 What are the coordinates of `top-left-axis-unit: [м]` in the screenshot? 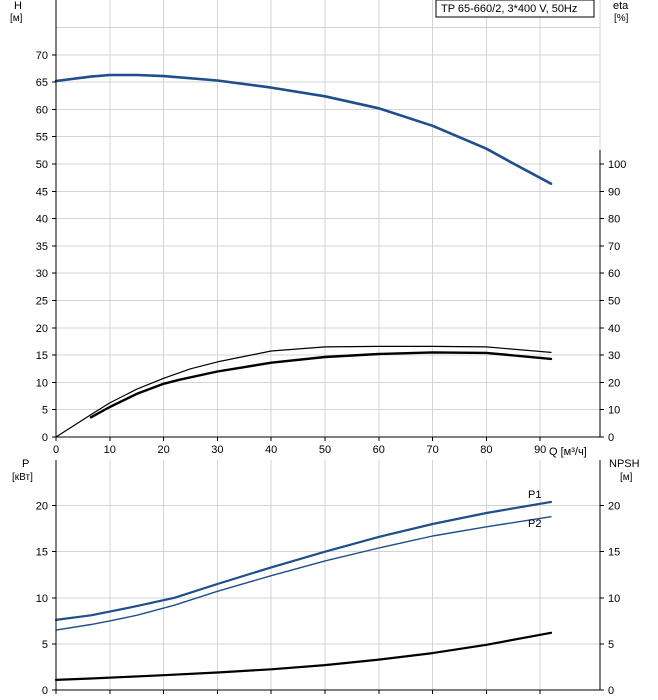 It's located at (16, 18).